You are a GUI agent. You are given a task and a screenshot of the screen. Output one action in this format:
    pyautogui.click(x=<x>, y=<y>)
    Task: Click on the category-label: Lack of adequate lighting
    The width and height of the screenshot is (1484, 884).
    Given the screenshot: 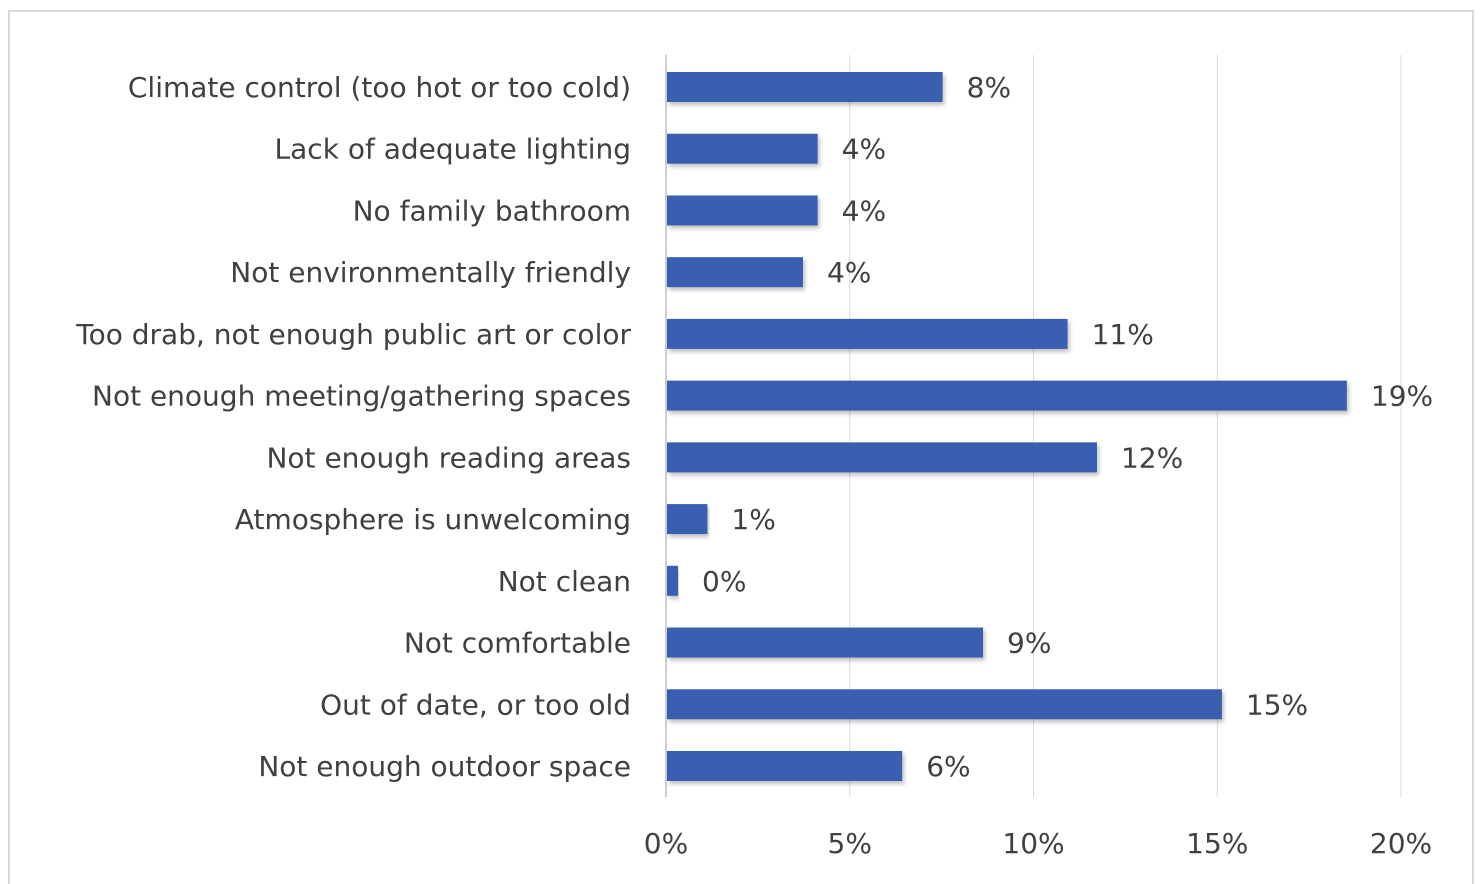 What is the action you would take?
    pyautogui.click(x=453, y=149)
    